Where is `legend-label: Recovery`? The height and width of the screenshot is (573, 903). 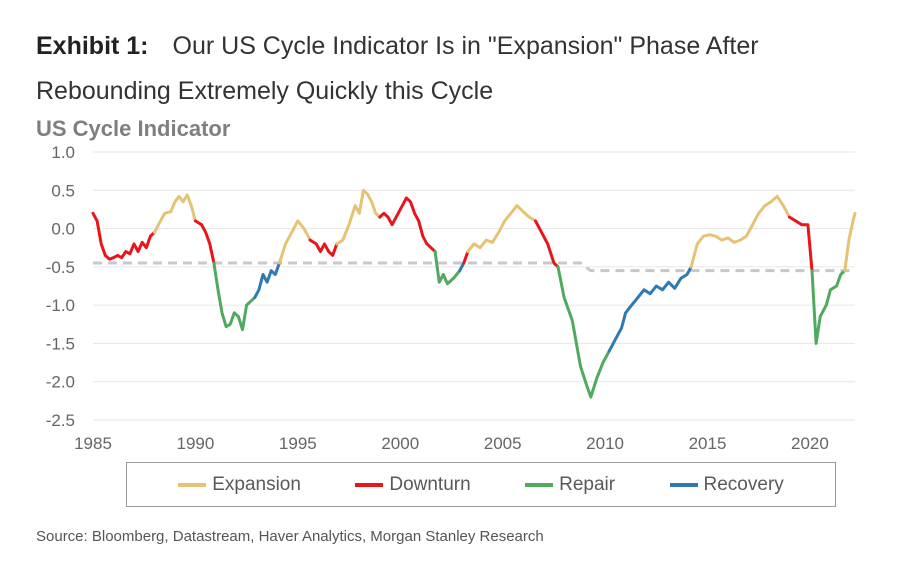
legend-label: Recovery is located at coordinates (743, 484).